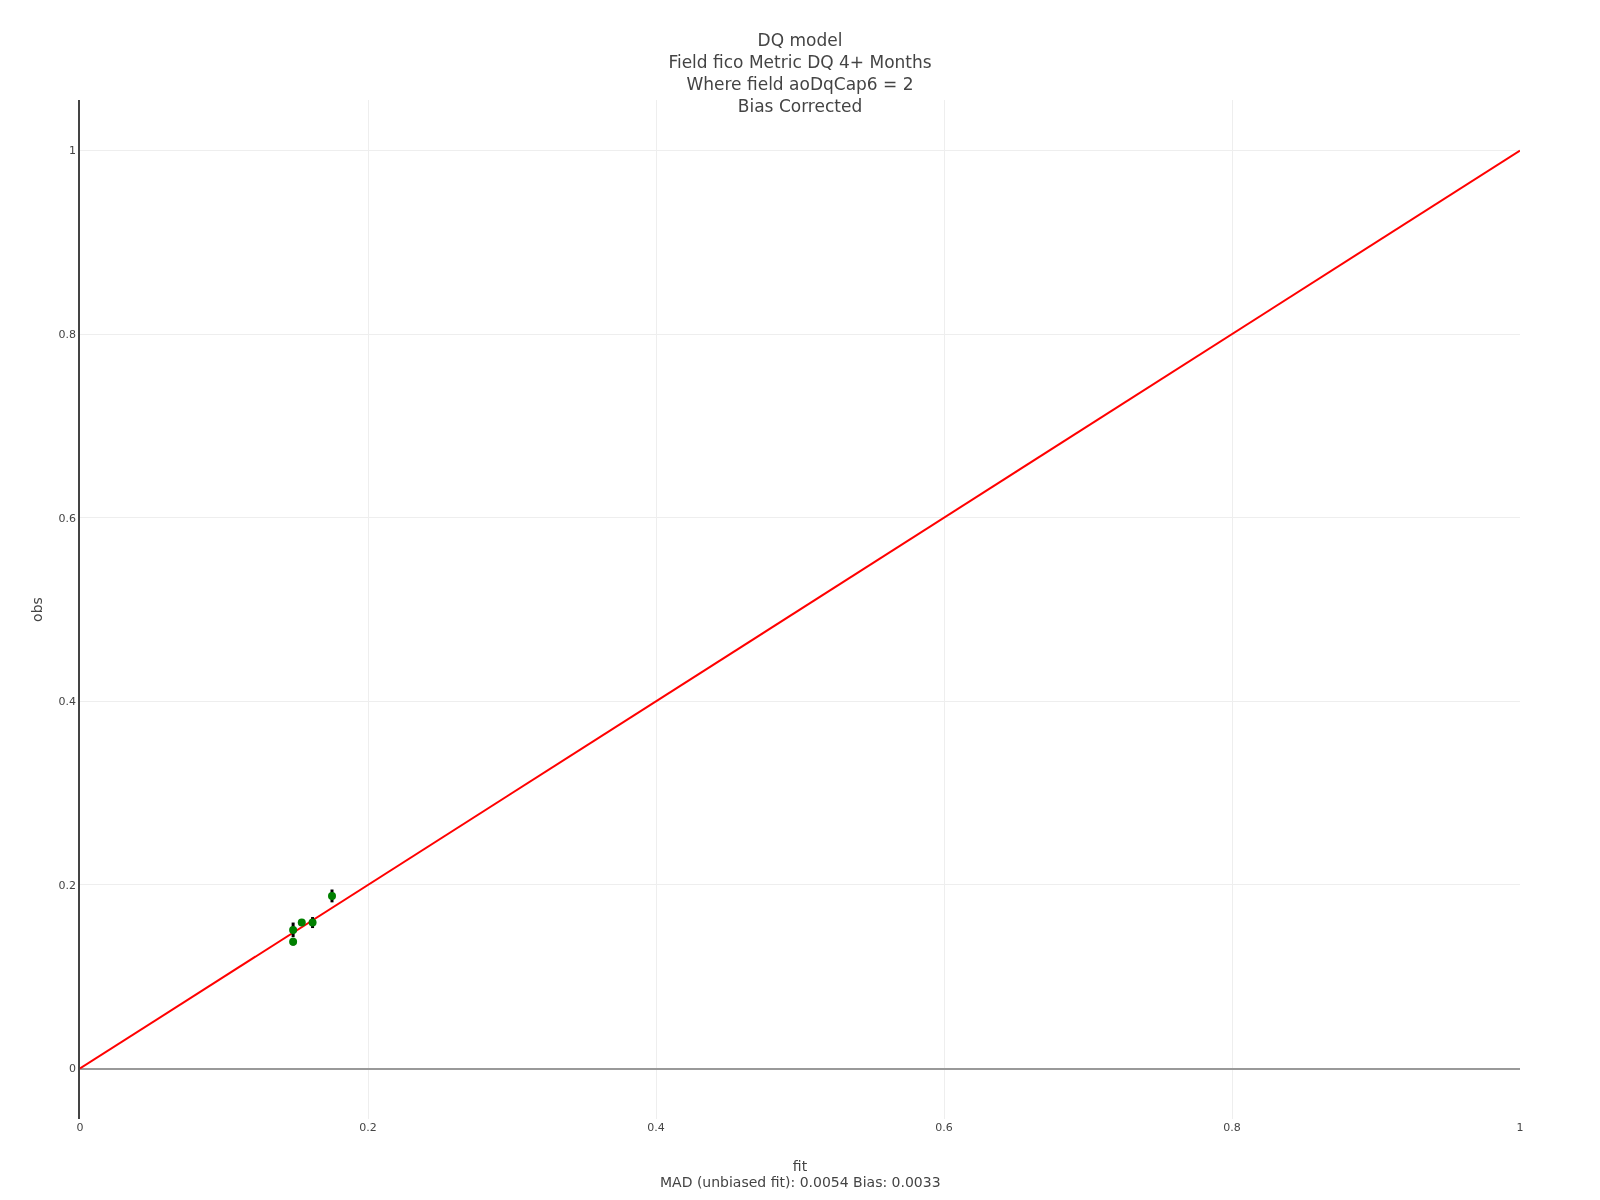 The height and width of the screenshot is (1200, 1600). Describe the element at coordinates (73, 1069) in the screenshot. I see `y-tick-label: 0` at that location.